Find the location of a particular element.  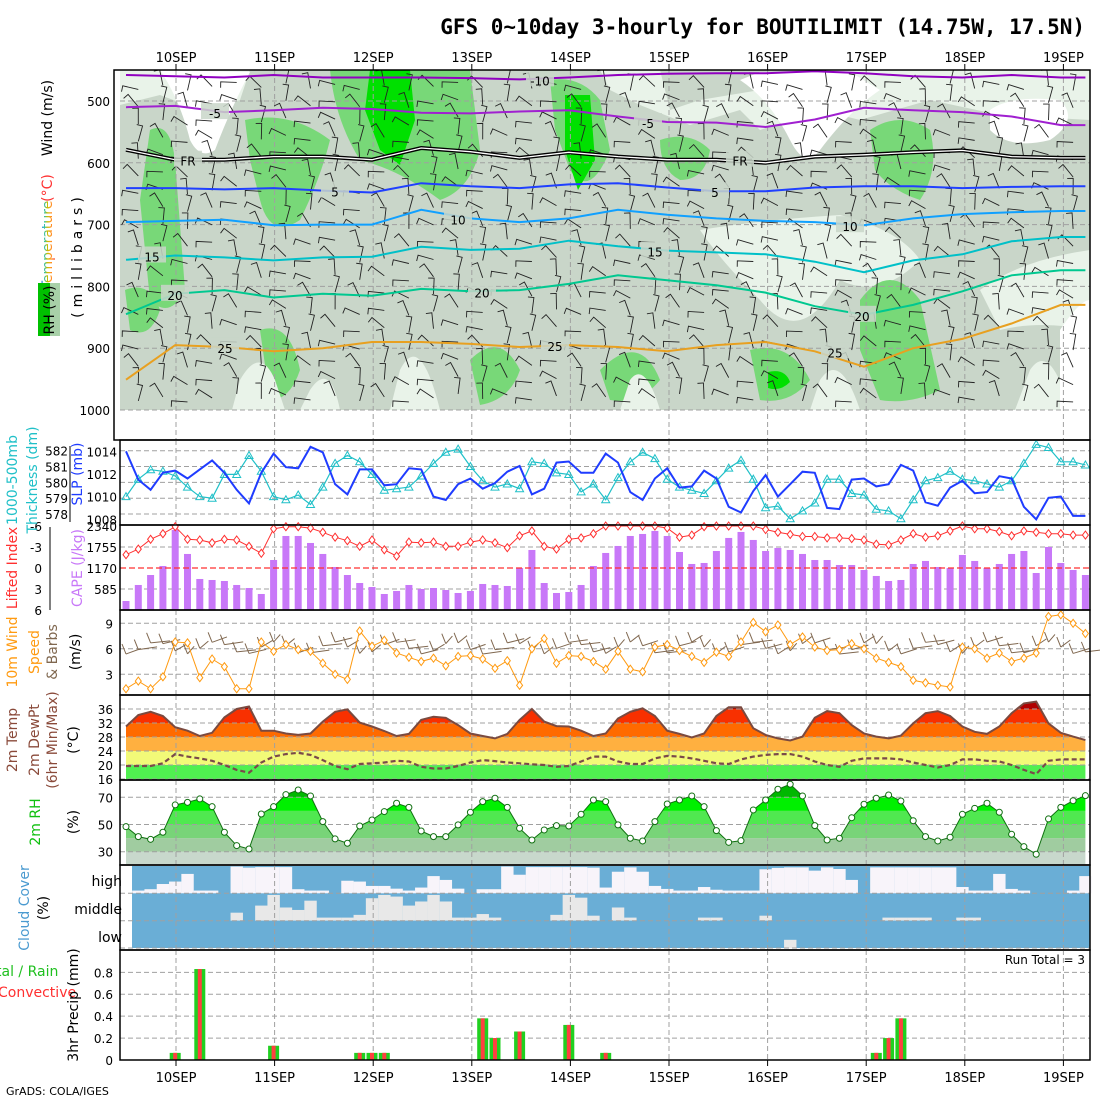

top-date-label: 14SEP is located at coordinates (570, 58).